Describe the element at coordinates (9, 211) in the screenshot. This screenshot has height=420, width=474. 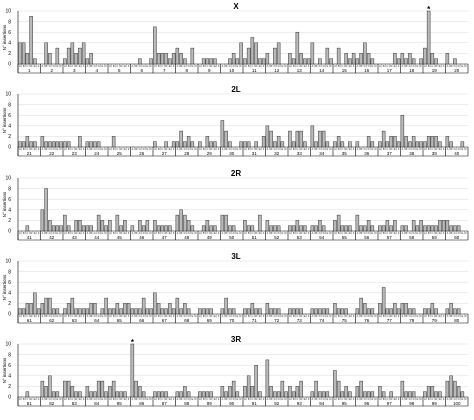
I see `y-tick-label: 4` at that location.